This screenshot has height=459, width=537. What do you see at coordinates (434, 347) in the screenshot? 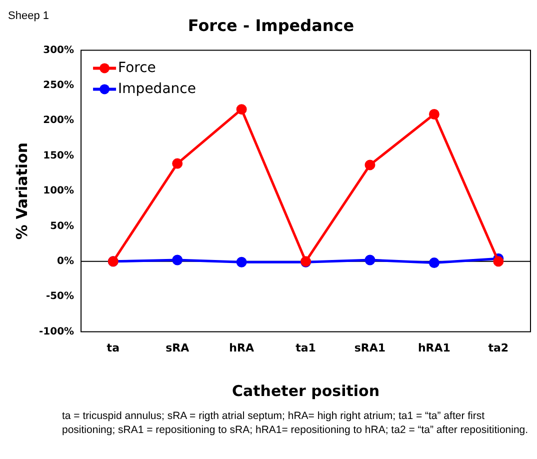
I see `x-tick-label: hRA1` at bounding box center [434, 347].